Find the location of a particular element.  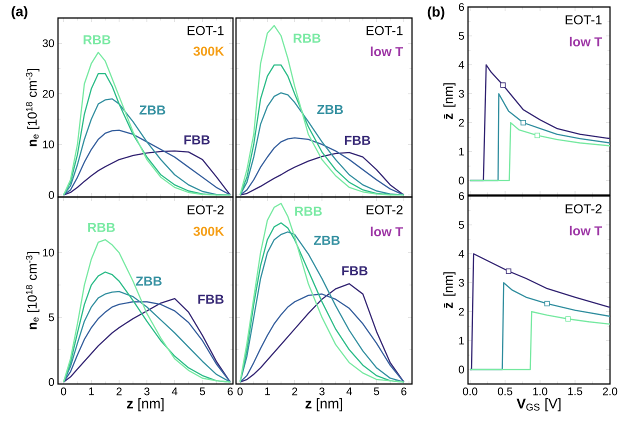

x-axis-title: V$_{GS}$ [V] is located at coordinates (538, 405).